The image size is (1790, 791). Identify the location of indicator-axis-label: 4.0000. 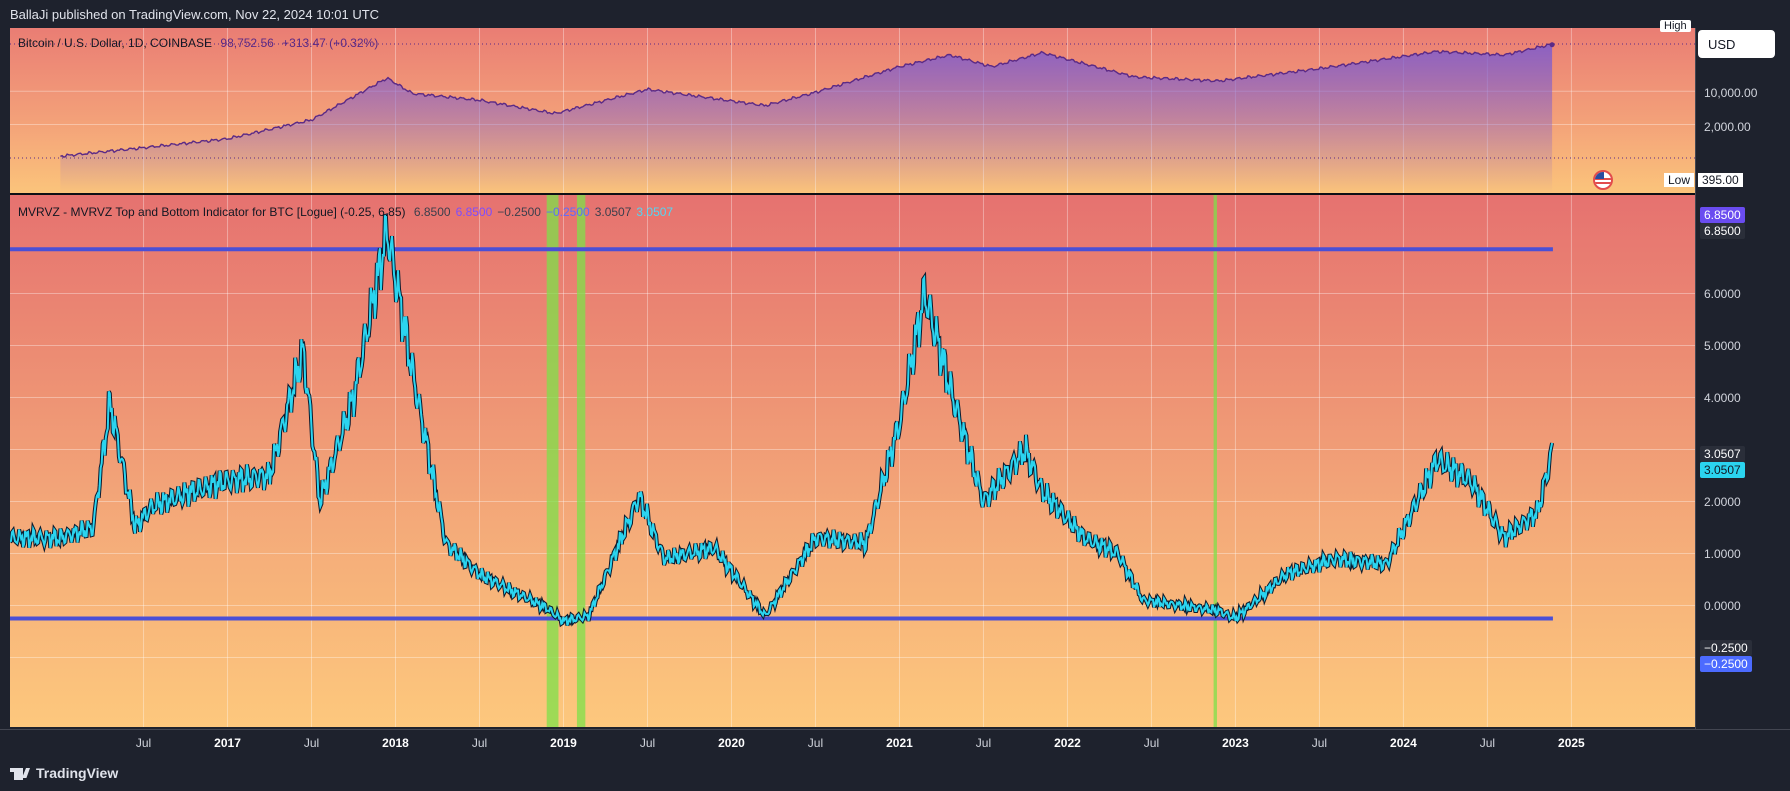
(1722, 397).